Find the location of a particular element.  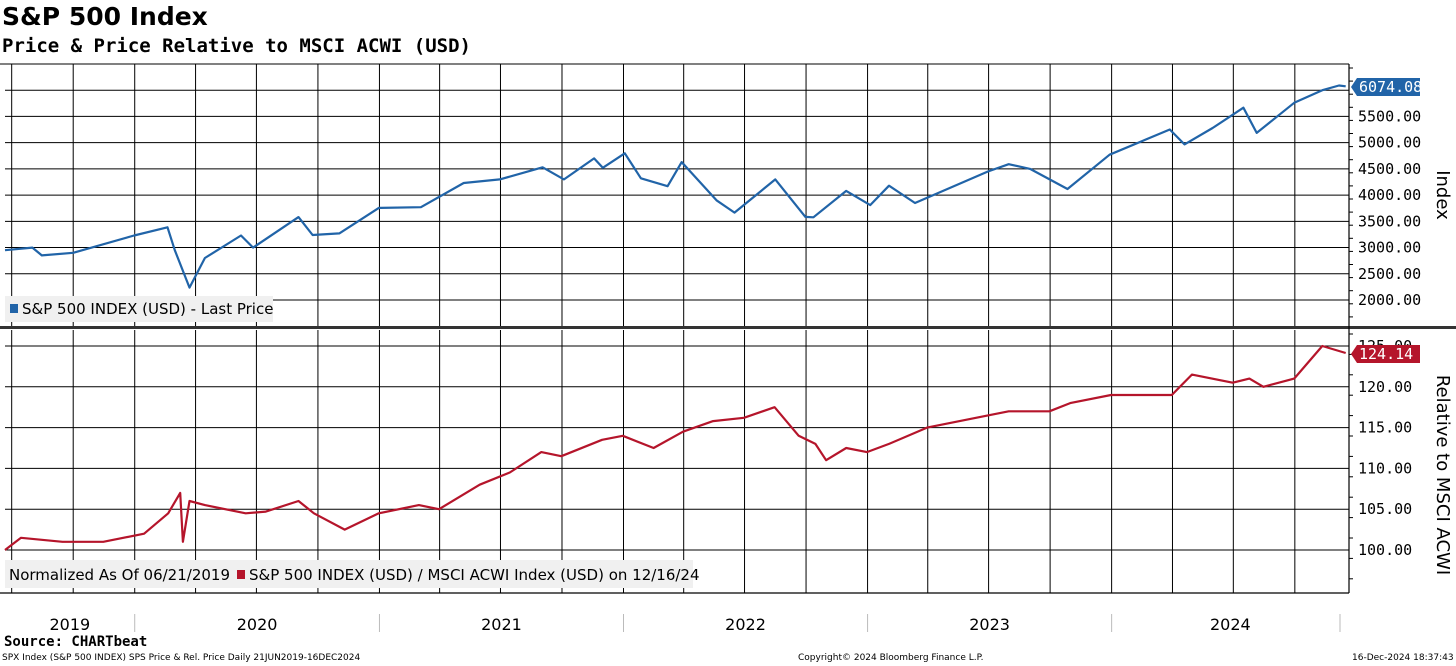

relative-legend-box is located at coordinates (349, 574).